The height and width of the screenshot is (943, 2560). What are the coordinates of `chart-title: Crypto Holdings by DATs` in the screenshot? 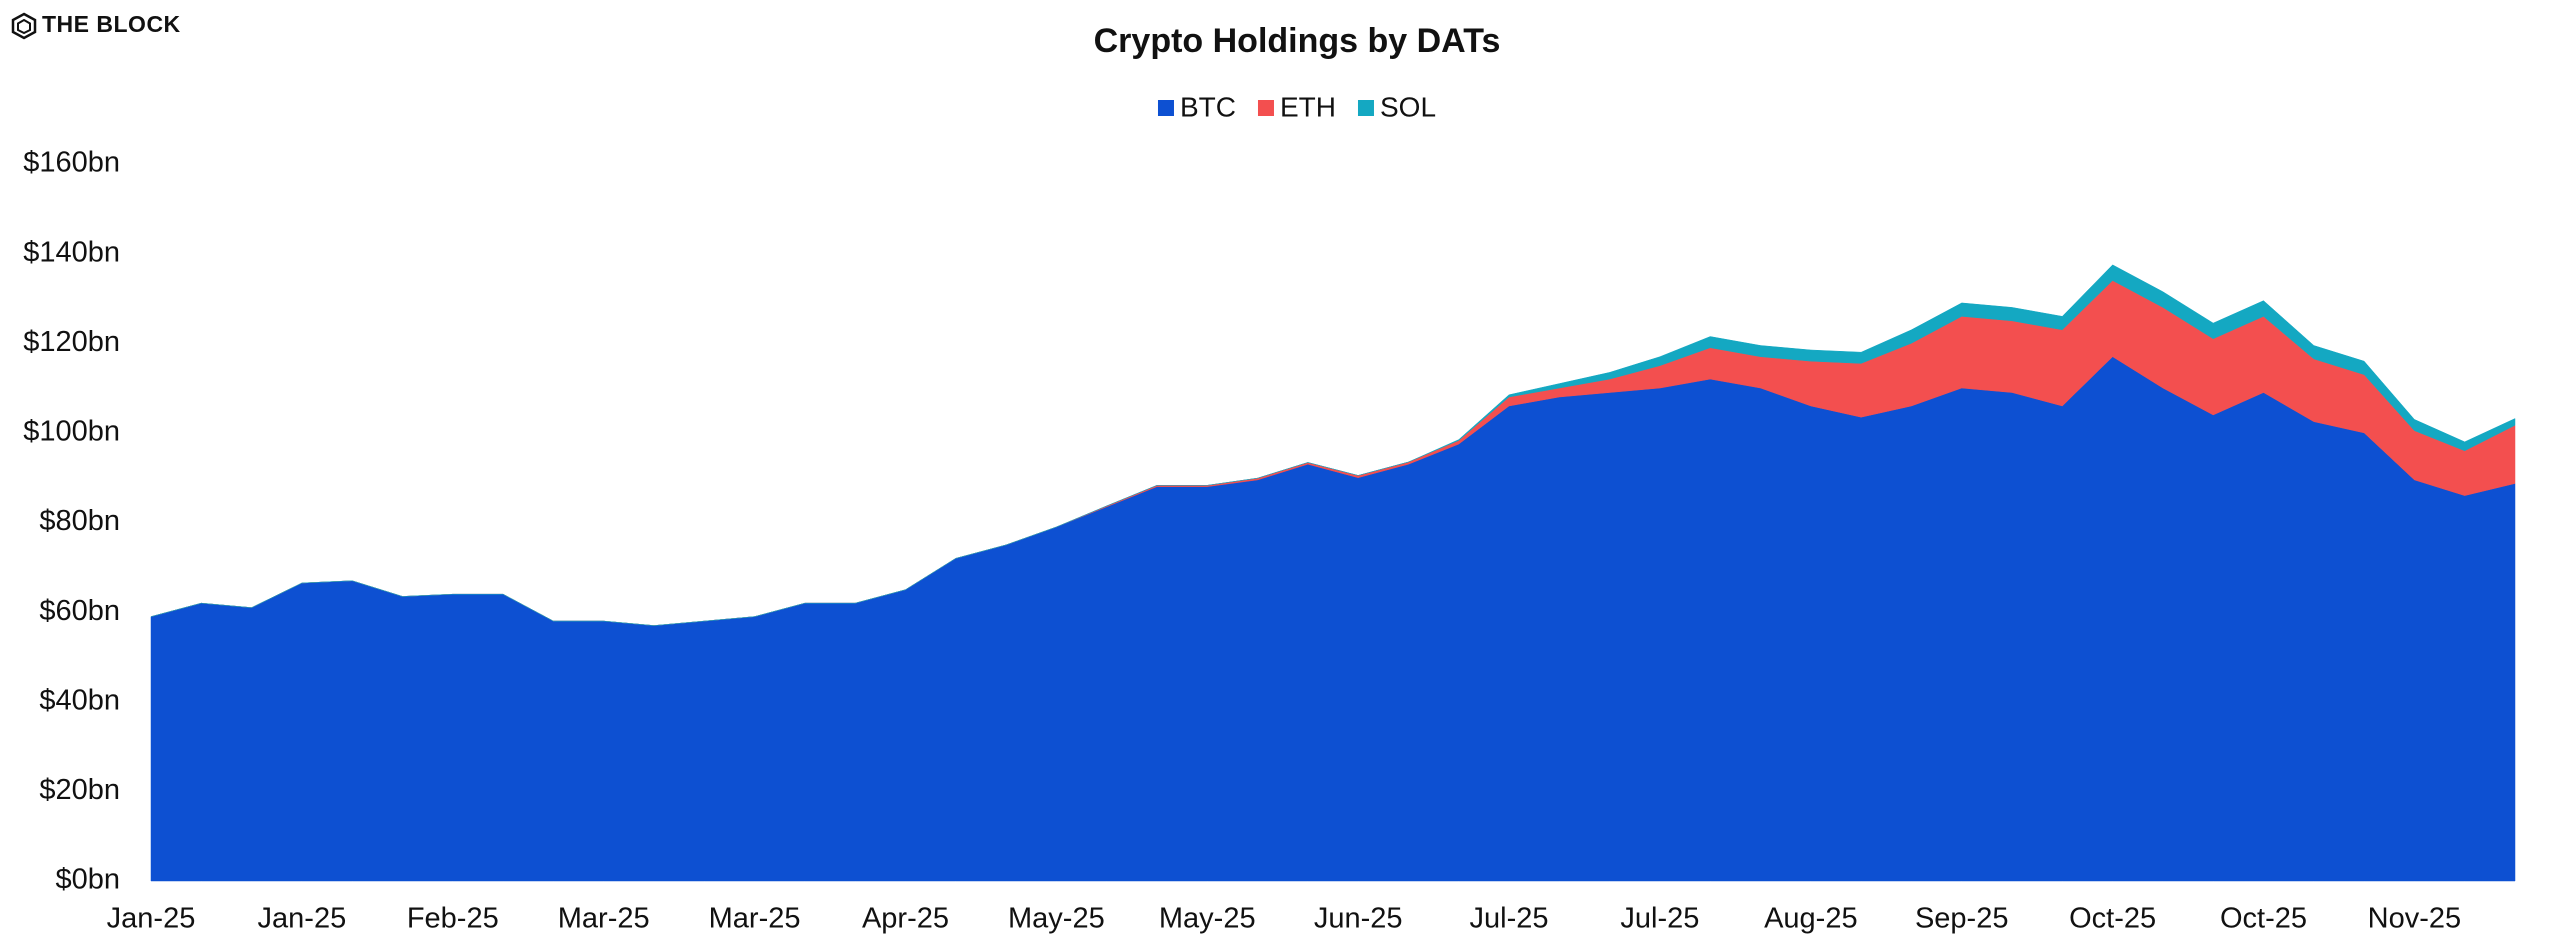 It's located at (1297, 41).